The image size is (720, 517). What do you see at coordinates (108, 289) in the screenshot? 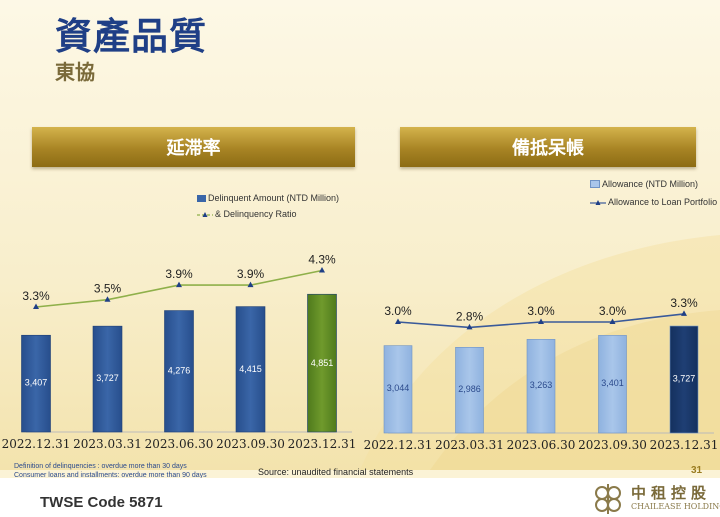
I see `ratio-label: 3.5%` at bounding box center [108, 289].